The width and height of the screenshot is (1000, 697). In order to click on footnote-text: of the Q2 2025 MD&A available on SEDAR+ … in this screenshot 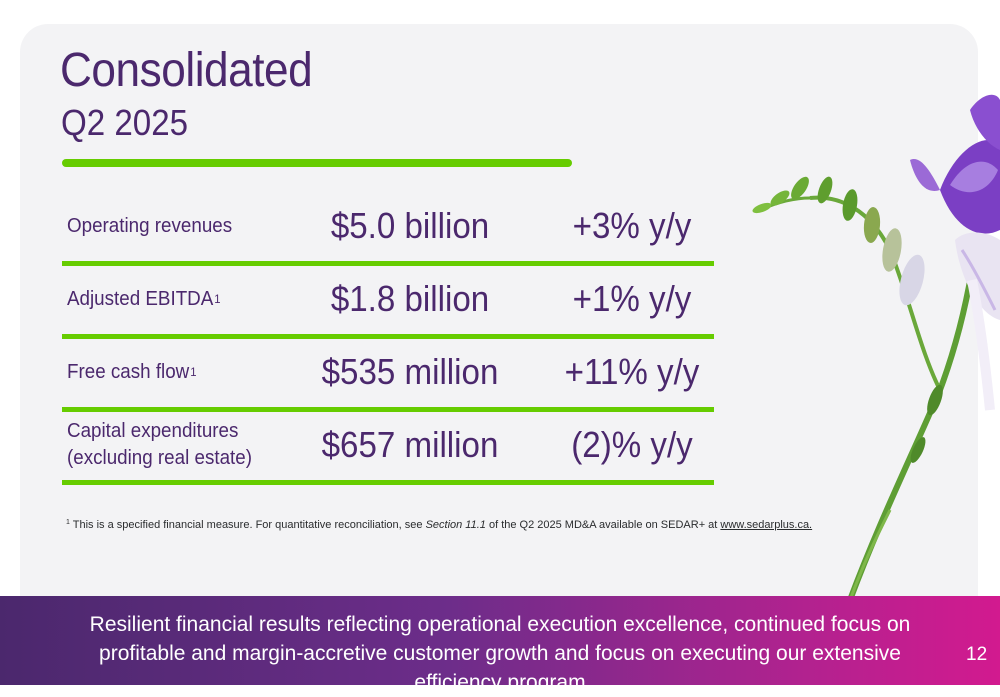, I will do `click(603, 525)`.